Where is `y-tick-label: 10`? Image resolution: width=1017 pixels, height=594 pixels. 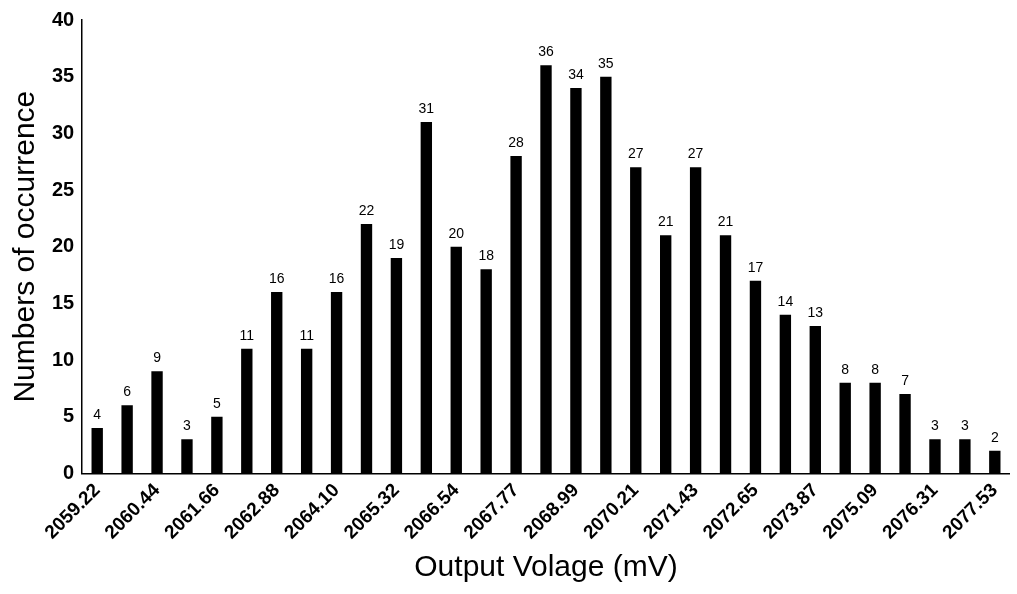 y-tick-label: 10 is located at coordinates (63, 358).